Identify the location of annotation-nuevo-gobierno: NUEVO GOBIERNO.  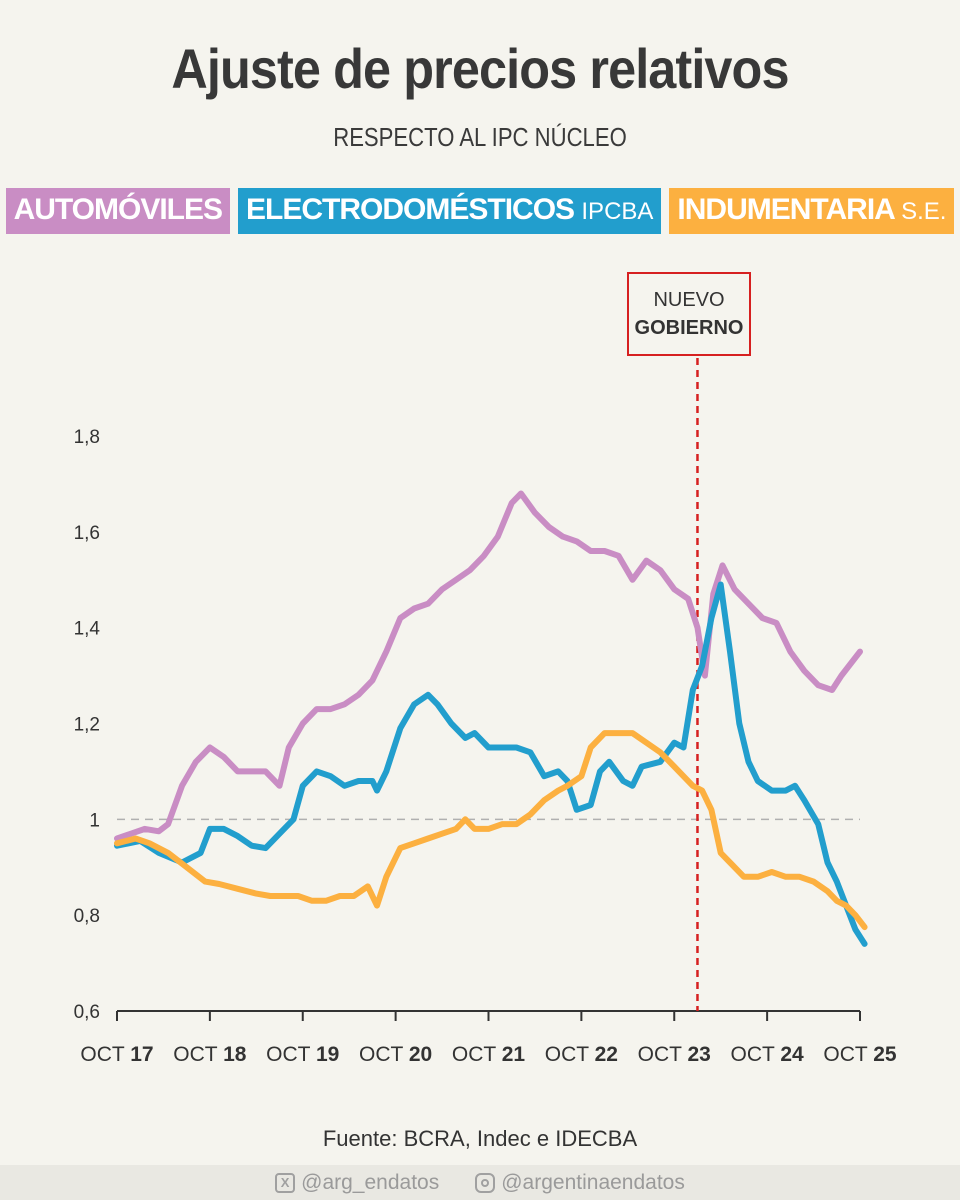
(689, 314).